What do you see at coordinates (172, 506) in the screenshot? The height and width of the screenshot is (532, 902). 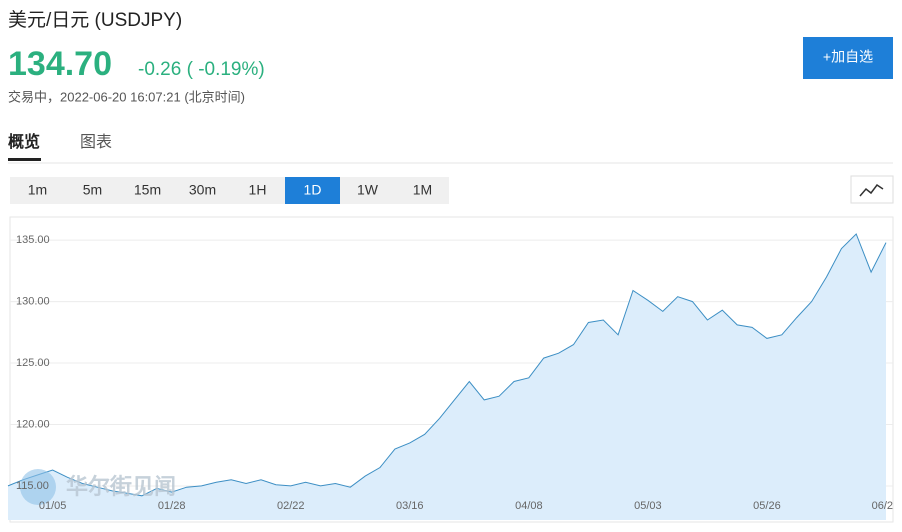 I see `x-tick-label: 01/28` at bounding box center [172, 506].